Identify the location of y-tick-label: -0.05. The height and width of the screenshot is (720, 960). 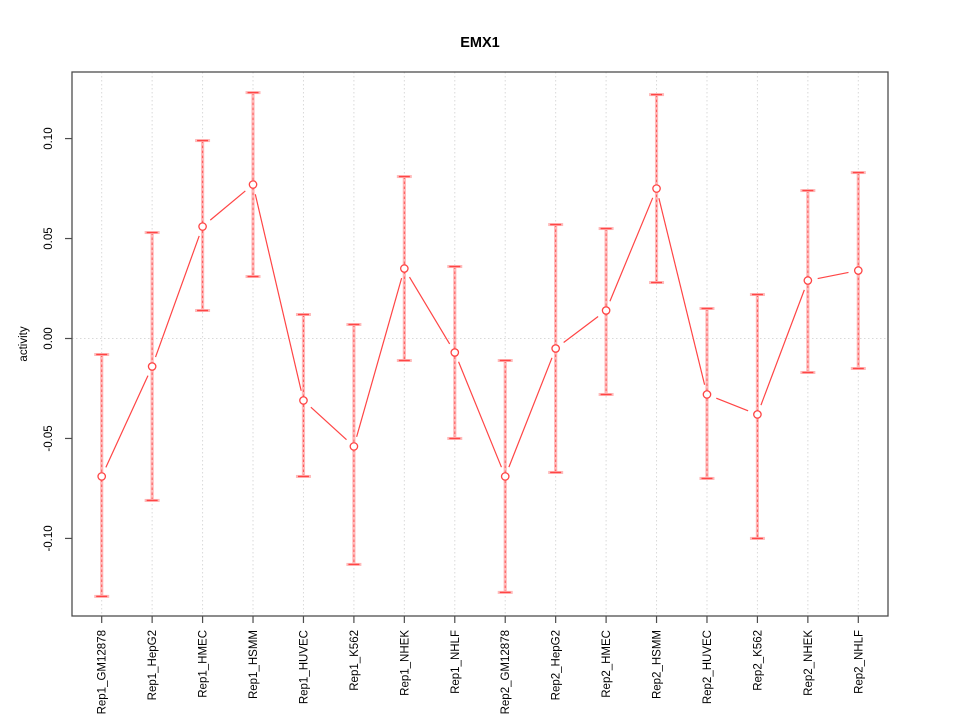
(49, 438).